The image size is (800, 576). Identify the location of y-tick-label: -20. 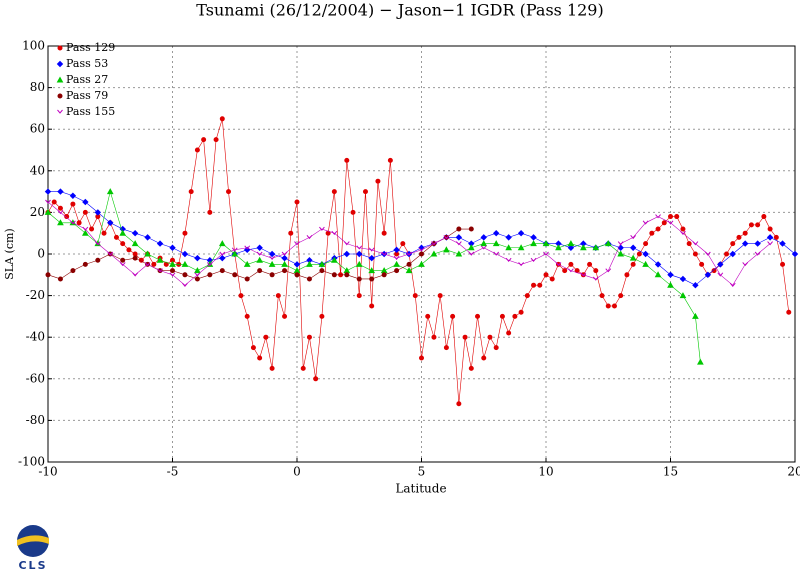
(35, 295).